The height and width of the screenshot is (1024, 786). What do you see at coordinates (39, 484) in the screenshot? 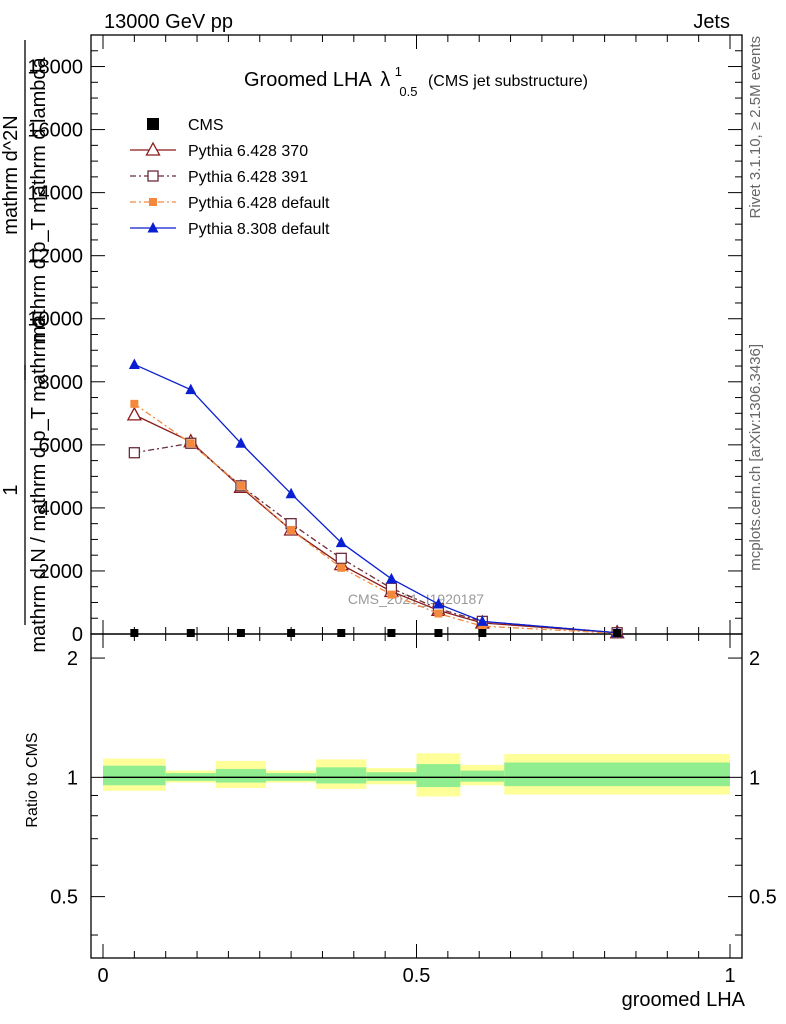
I see `ylabel-upper-denominator: mathrm d N / mathrm d p_T mathrm d` at bounding box center [39, 484].